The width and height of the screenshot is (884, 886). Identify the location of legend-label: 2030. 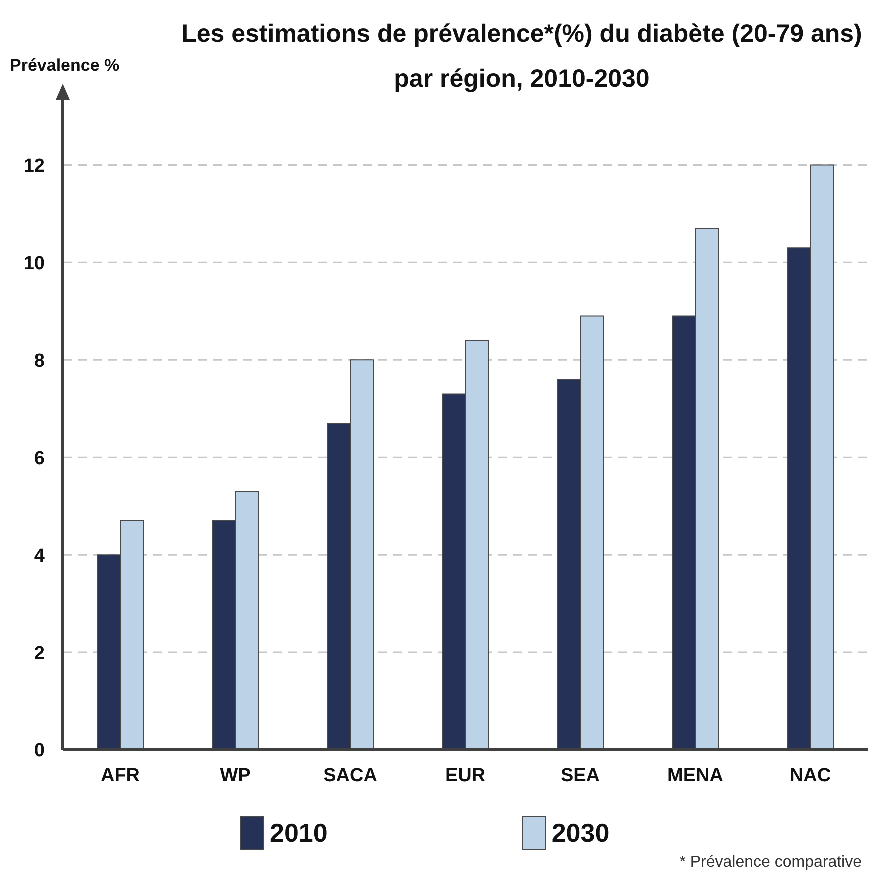
(581, 833).